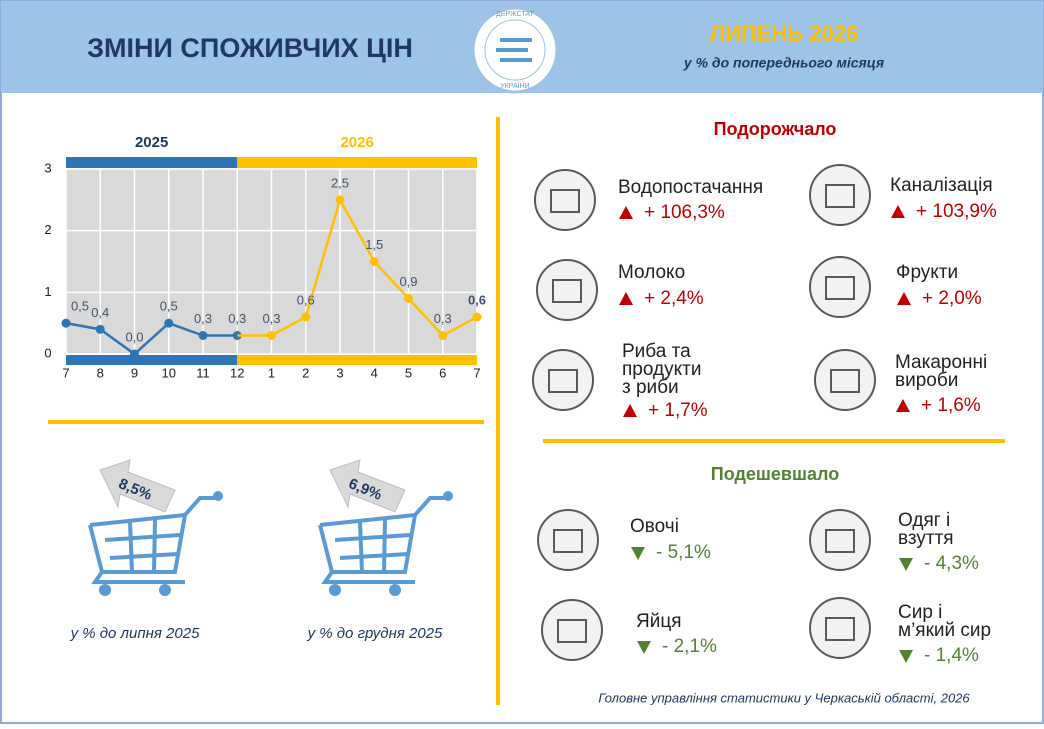 This screenshot has width=1044, height=729. I want to click on item-value: - 2,1%, so click(689, 646).